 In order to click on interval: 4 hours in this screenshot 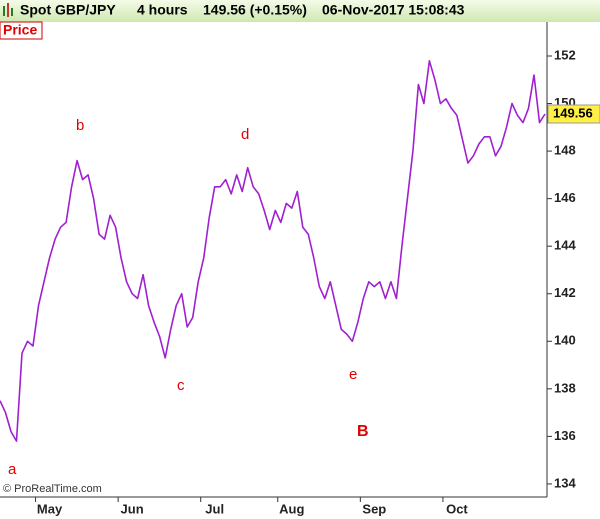, I will do `click(162, 10)`.